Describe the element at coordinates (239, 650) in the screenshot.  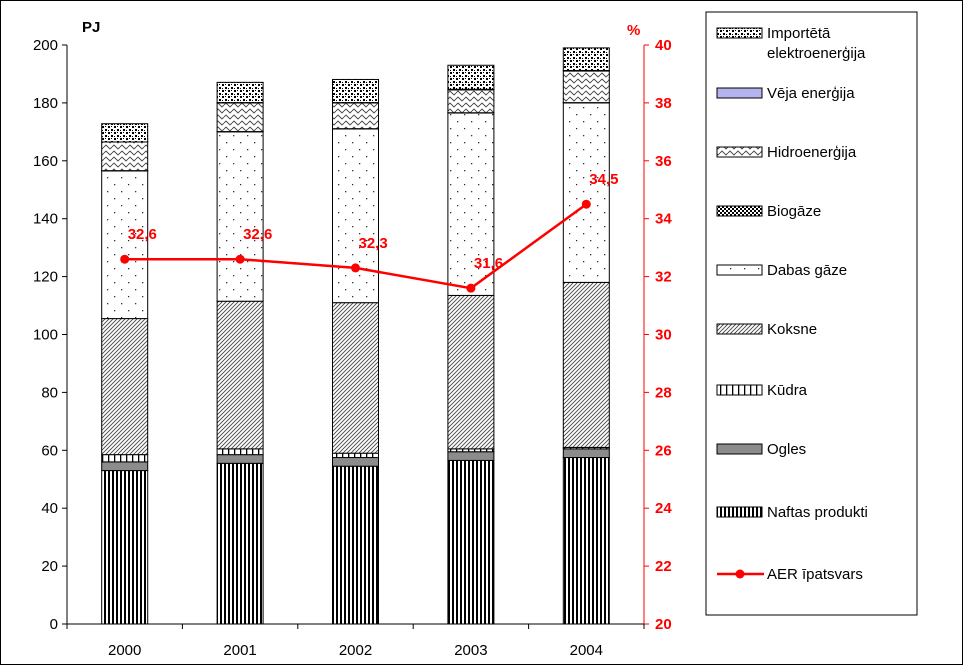
I see `x-tick-label: 2001` at that location.